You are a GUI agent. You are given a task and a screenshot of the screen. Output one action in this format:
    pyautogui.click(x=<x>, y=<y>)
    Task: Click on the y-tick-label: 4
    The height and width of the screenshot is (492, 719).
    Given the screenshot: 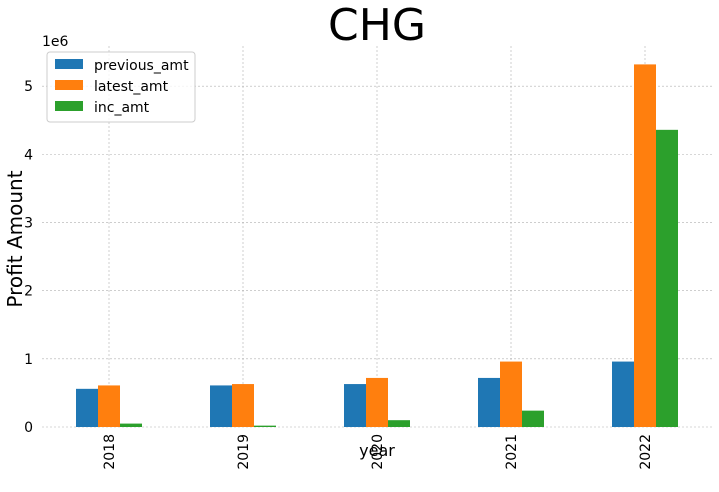 What is the action you would take?
    pyautogui.click(x=28, y=155)
    